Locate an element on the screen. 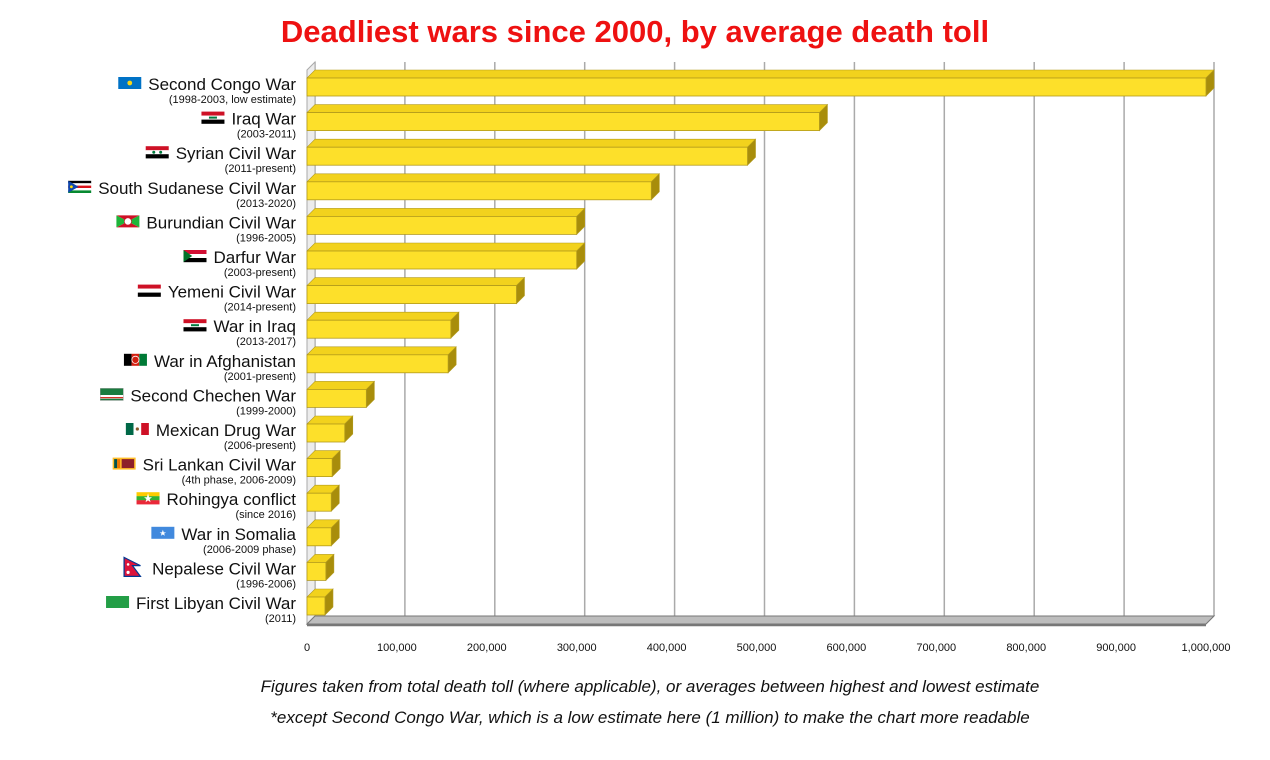 This screenshot has height=760, width=1270. category-label-9: Second Chechen War(1999-2000) is located at coordinates (198, 401).